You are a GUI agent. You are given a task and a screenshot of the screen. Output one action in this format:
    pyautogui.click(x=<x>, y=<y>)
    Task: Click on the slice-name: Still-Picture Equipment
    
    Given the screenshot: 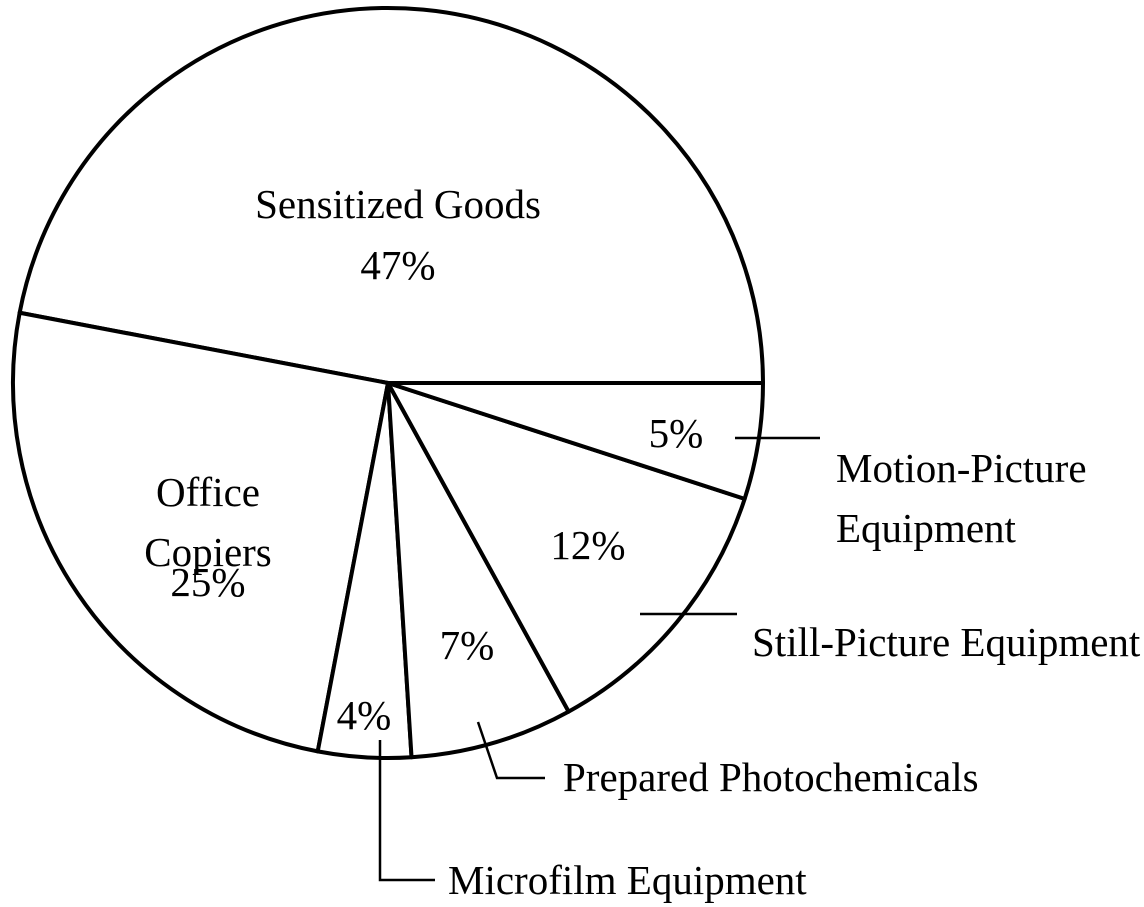 What is the action you would take?
    pyautogui.click(x=946, y=642)
    